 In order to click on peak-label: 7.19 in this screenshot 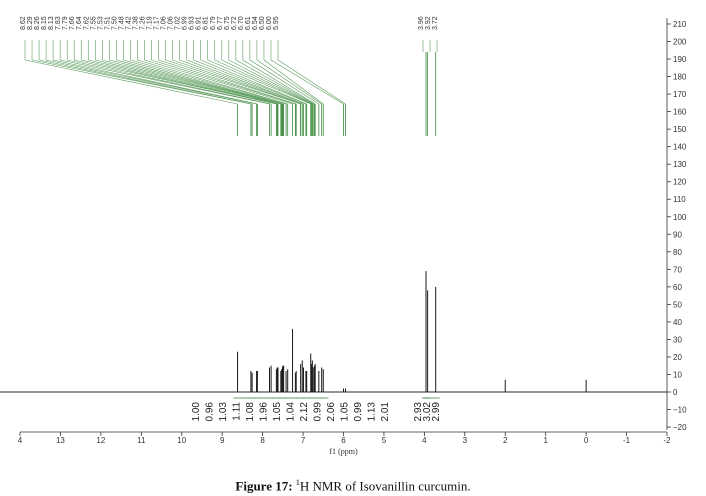, I will do `click(150, 23)`.